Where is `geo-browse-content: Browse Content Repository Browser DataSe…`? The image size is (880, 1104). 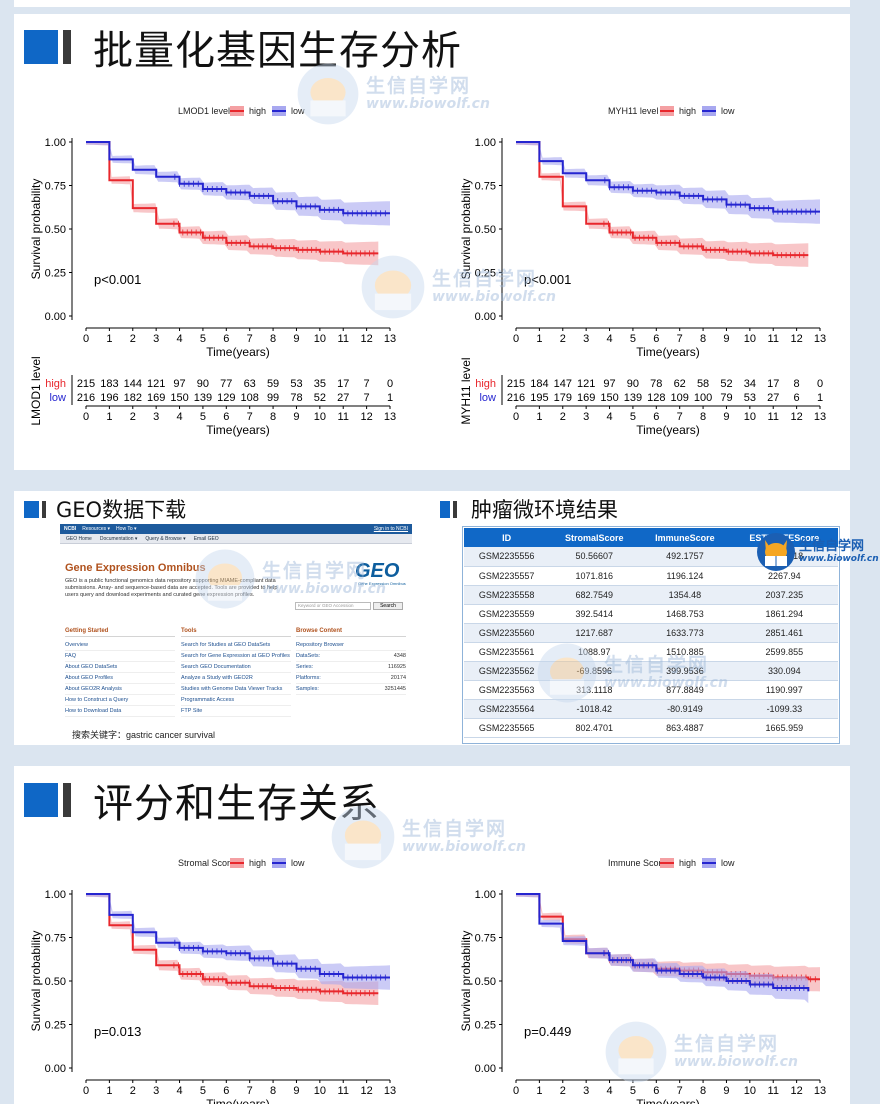
geo-browse-content: Browse Content Repository Browser DataSe… is located at coordinates (351, 661).